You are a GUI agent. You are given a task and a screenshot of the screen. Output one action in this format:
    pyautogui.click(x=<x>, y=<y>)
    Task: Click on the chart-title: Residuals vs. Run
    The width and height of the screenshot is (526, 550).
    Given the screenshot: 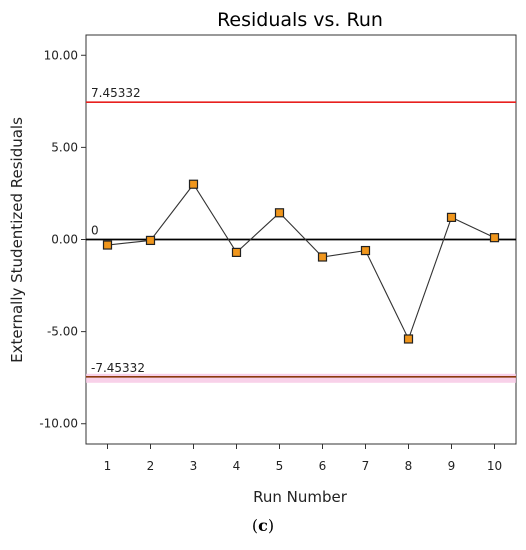 What is the action you would take?
    pyautogui.click(x=300, y=20)
    